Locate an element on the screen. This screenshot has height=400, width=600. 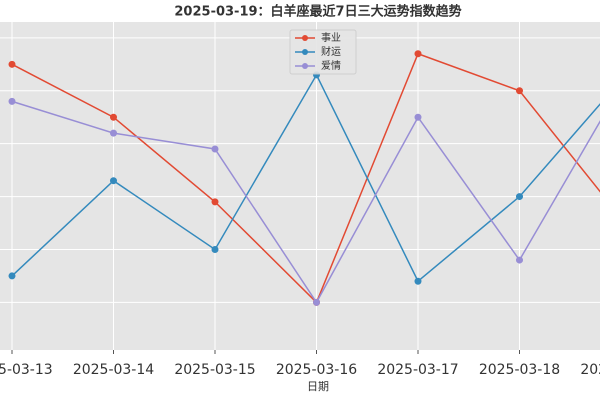
legend-box is located at coordinates (323, 52).